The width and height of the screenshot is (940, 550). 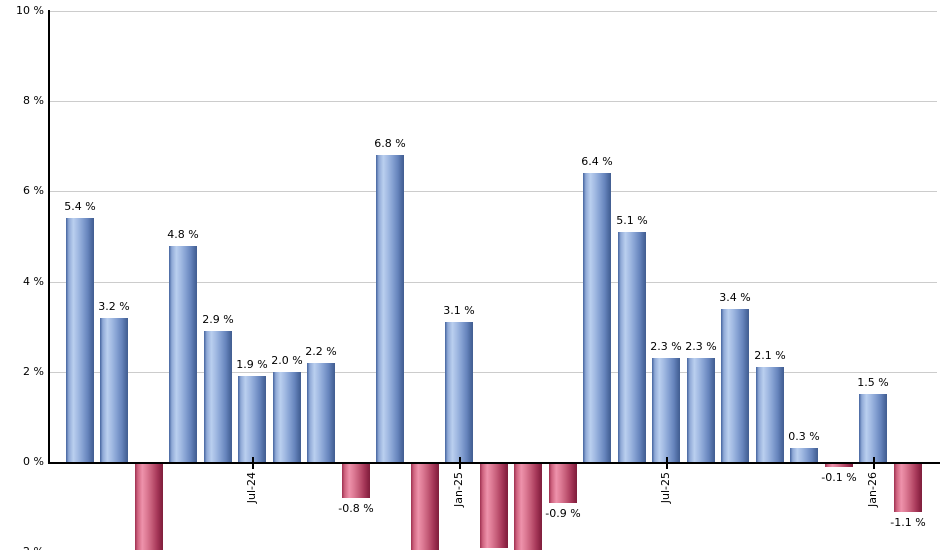 What do you see at coordinates (33, 371) in the screenshot?
I see `y-axis-tick-label: 2 %` at bounding box center [33, 371].